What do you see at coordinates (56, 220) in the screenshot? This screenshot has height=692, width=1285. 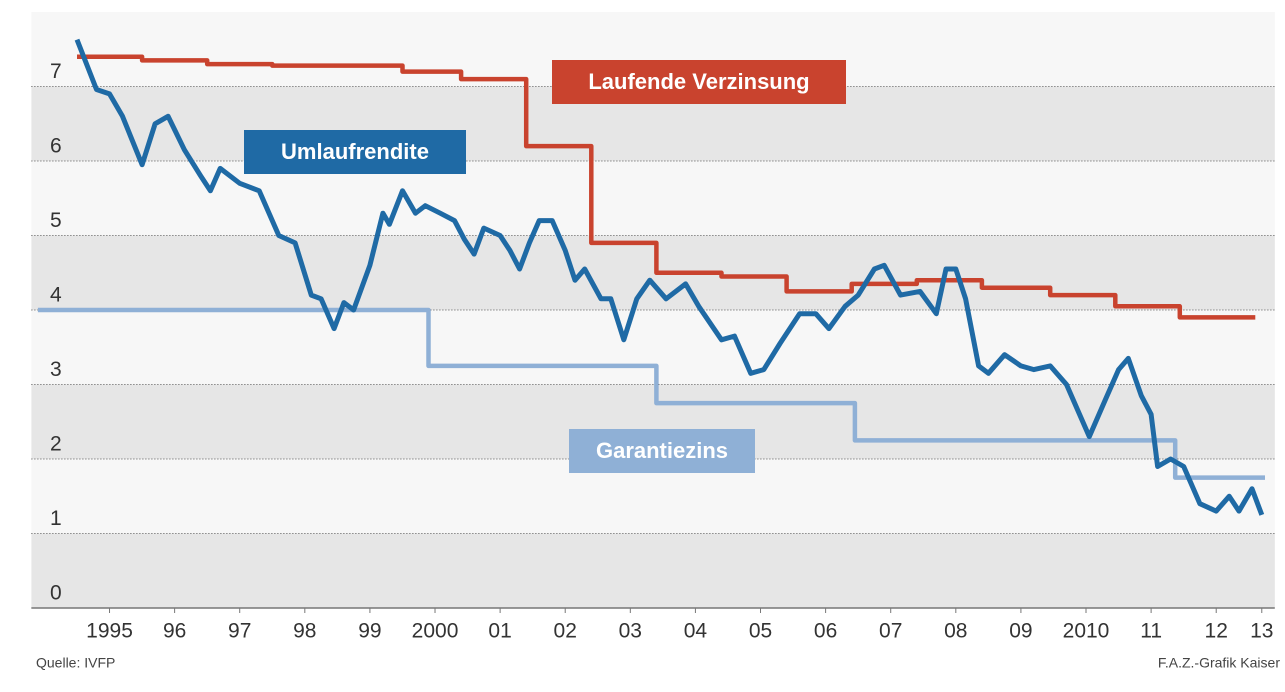 I see `y-tick-label: 5` at bounding box center [56, 220].